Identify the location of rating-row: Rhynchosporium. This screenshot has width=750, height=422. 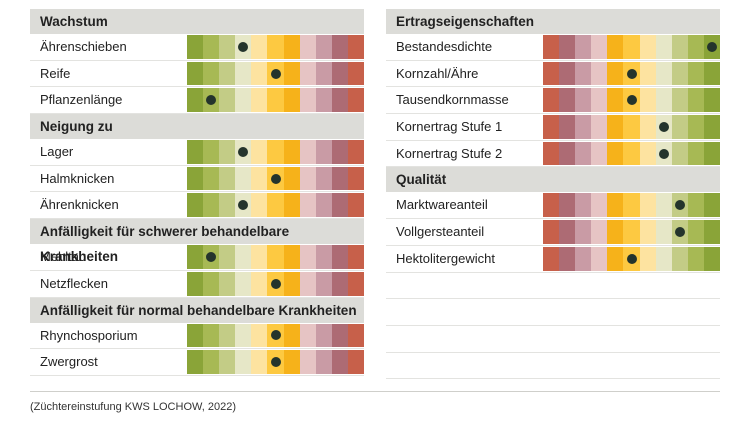
(197, 336).